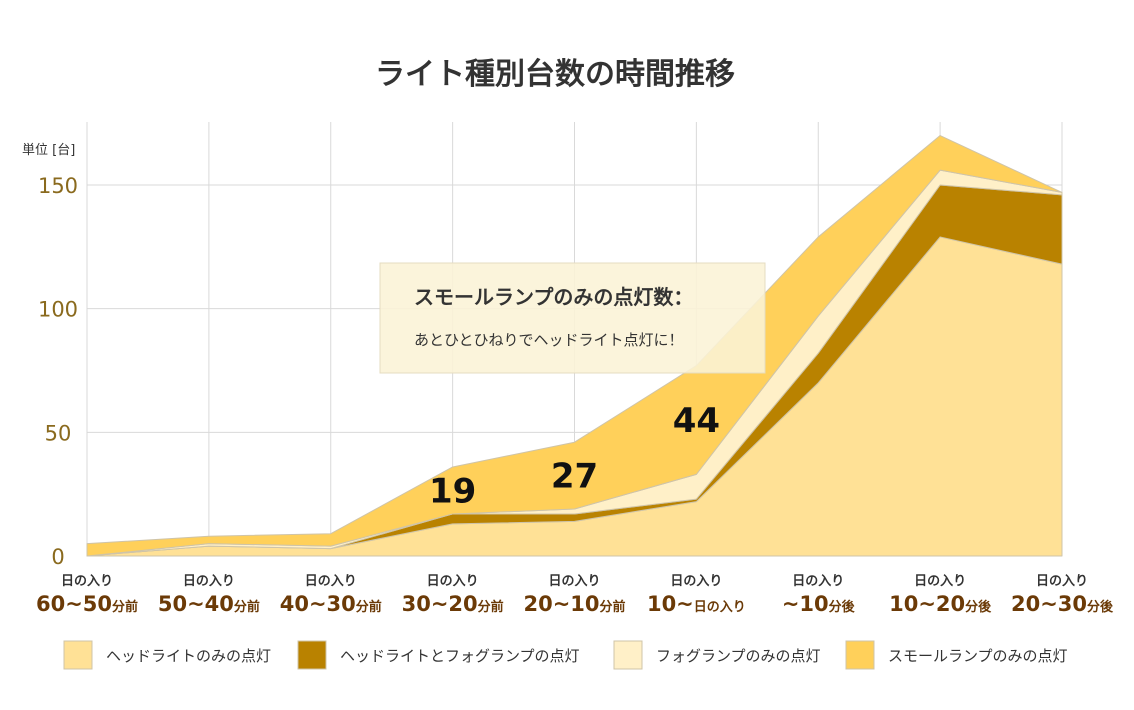 This screenshot has height=710, width=1134. I want to click on x-tick-label-line2: ~10分後, so click(819, 604).